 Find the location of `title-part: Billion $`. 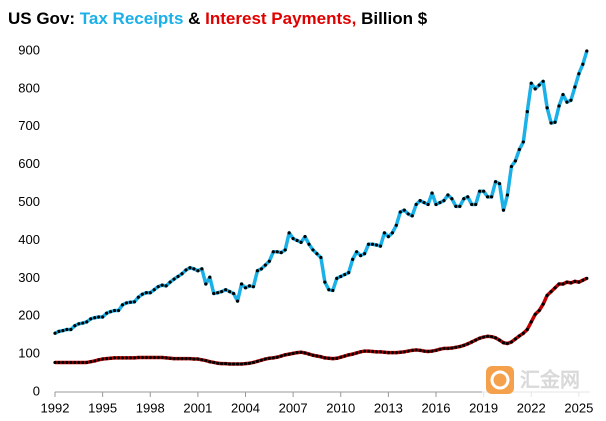

title-part: Billion $ is located at coordinates (391, 18).